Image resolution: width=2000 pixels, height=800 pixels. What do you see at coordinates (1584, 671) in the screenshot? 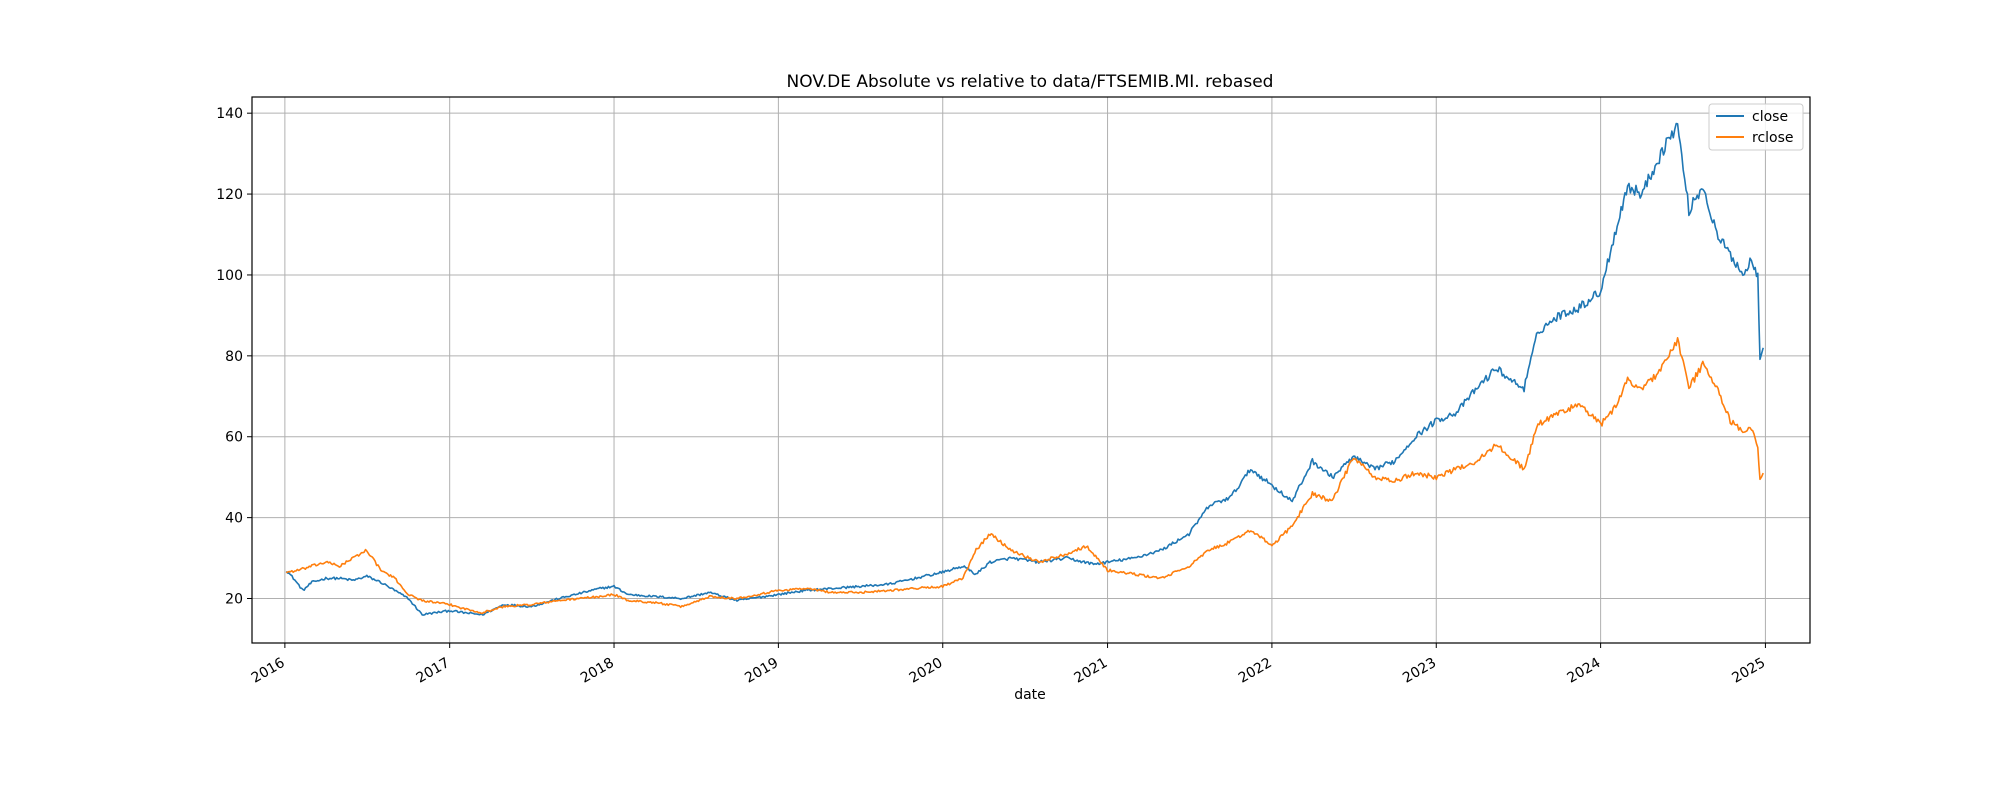
I see `x-tick-label-2024: 2024` at bounding box center [1584, 671].